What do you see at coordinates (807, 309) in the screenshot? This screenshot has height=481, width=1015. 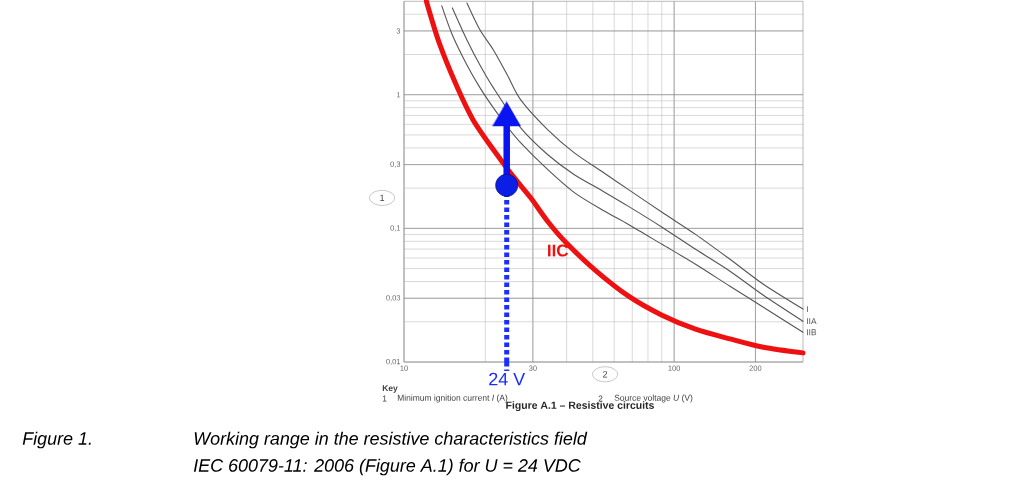 I see `series-label: I` at bounding box center [807, 309].